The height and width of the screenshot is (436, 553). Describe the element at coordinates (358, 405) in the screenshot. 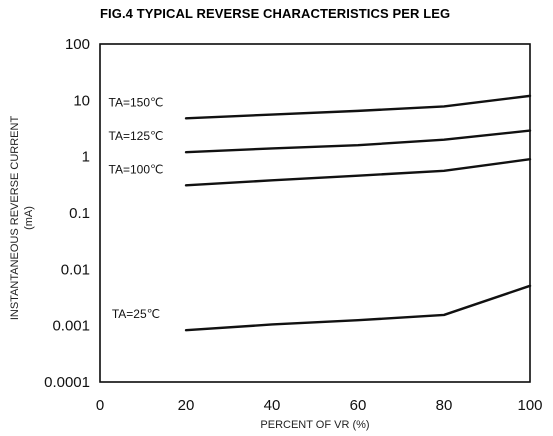

I see `x-tick-label-3: 60` at that location.